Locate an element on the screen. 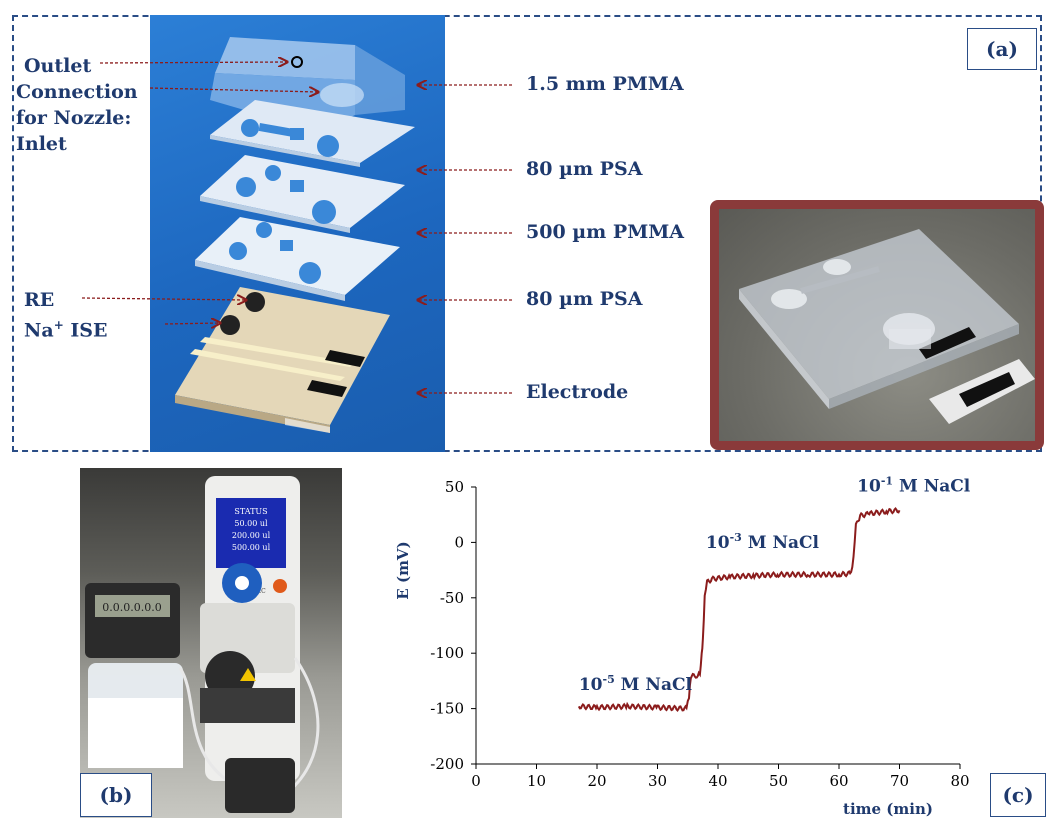 The height and width of the screenshot is (823, 1050). concentration-annotation: 10-3 M NaCl is located at coordinates (763, 542).